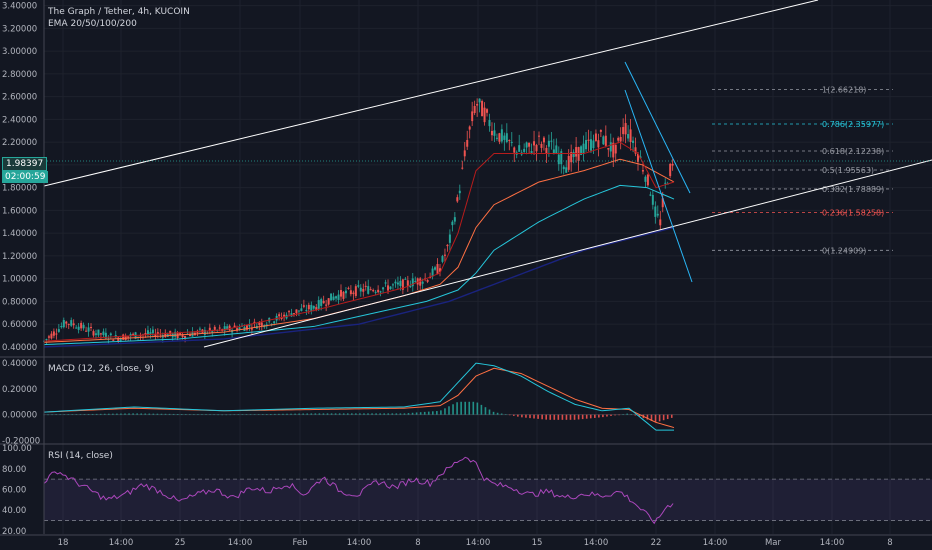 Image resolution: width=932 pixels, height=550 pixels. I want to click on time-tick-10: 22, so click(656, 543).